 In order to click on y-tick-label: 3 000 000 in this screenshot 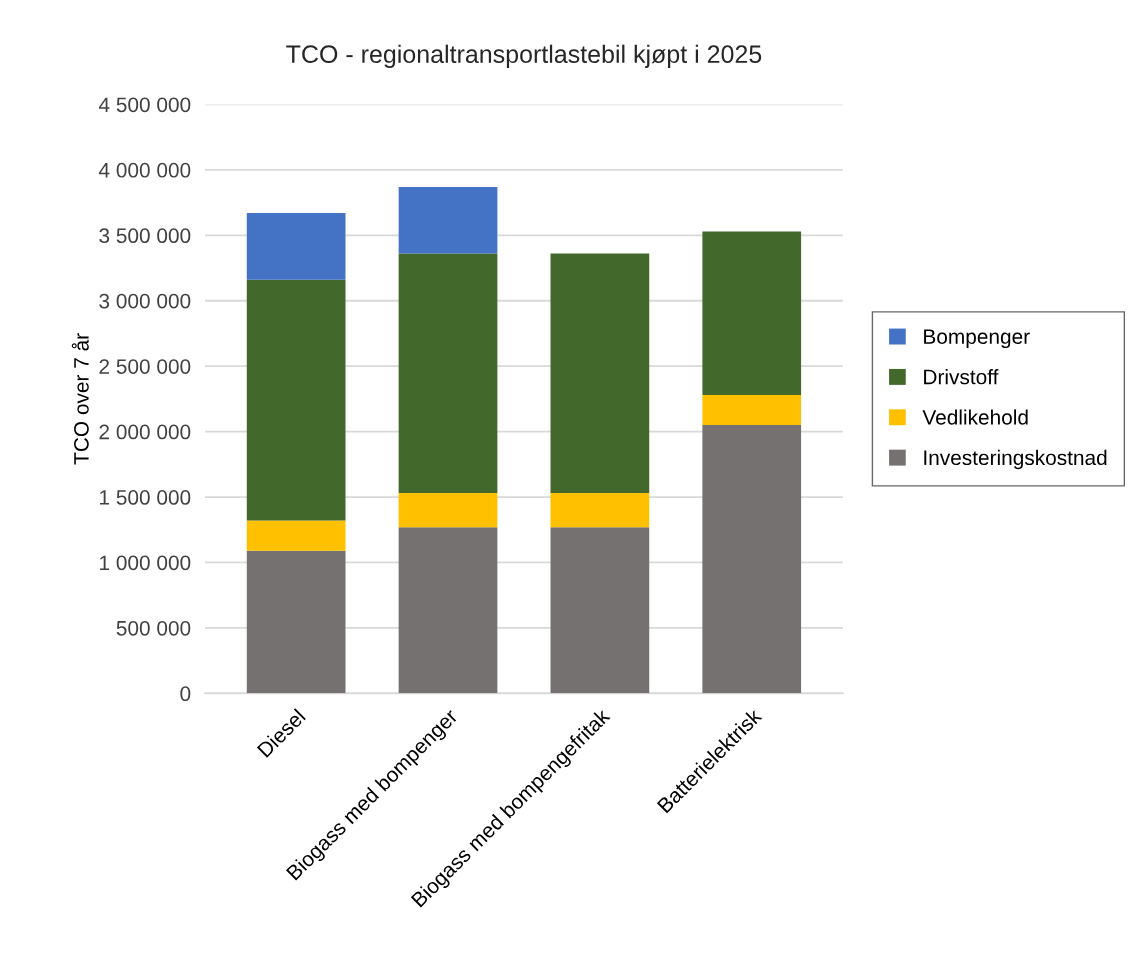, I will do `click(145, 301)`.